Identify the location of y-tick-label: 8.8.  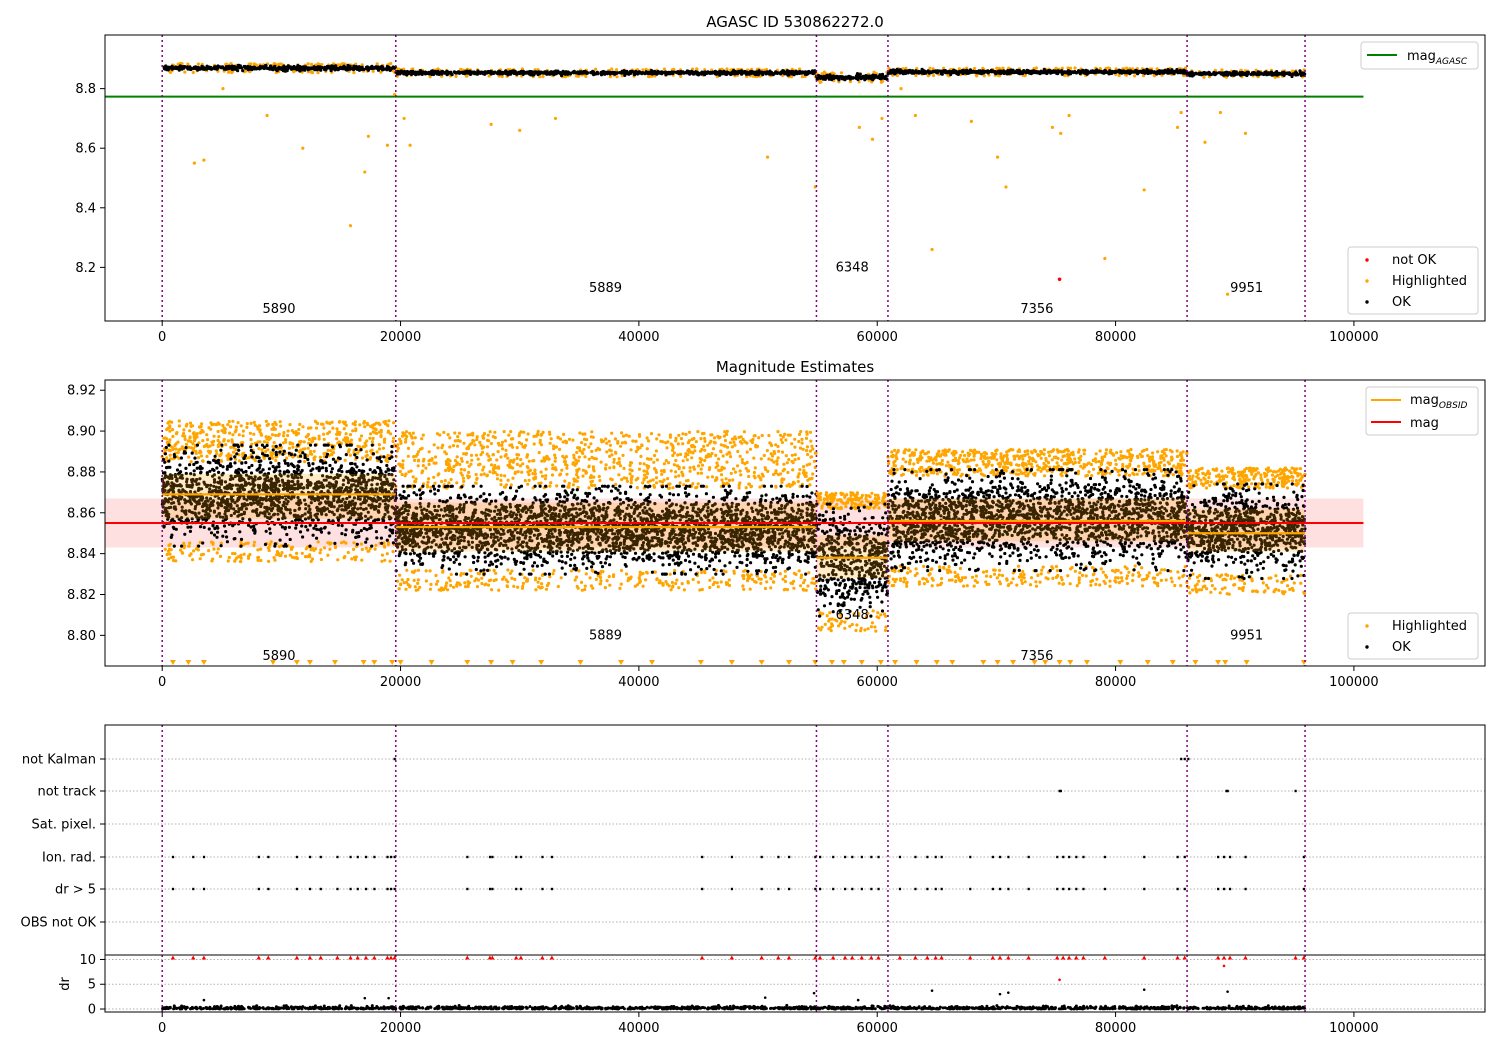
(85, 89).